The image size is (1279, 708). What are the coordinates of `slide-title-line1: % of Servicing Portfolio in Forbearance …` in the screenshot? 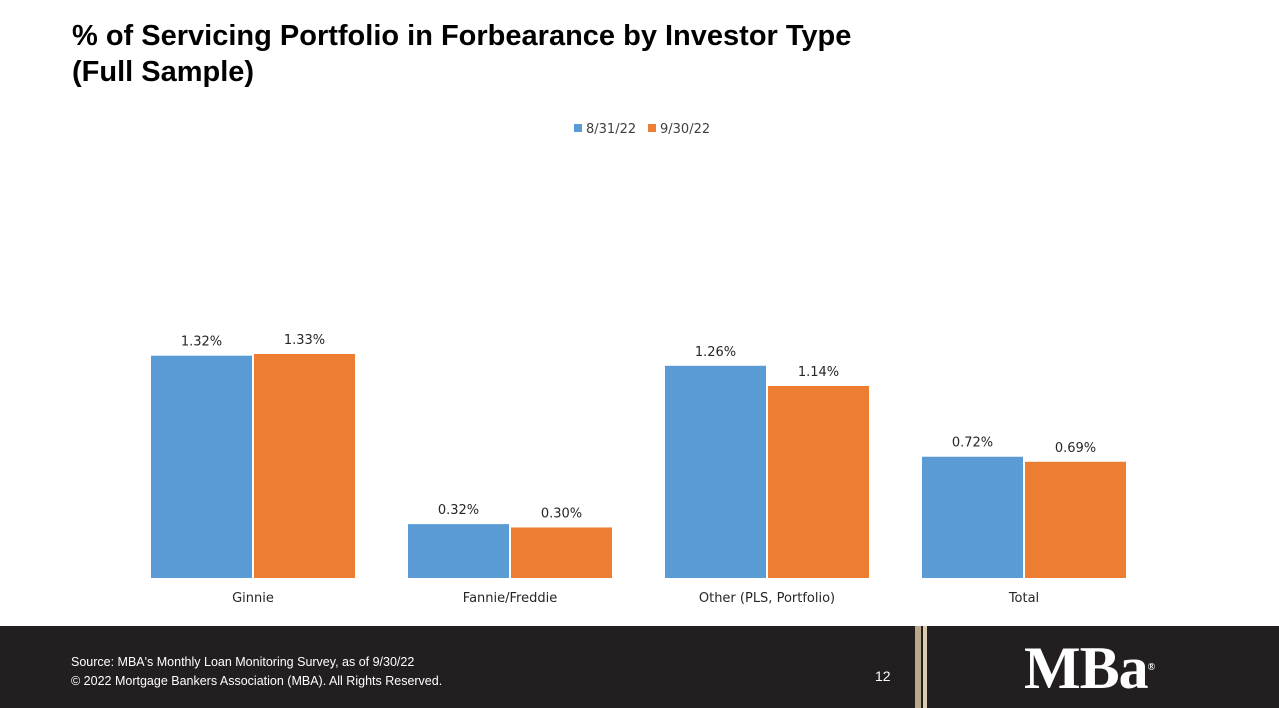 It's located at (462, 36).